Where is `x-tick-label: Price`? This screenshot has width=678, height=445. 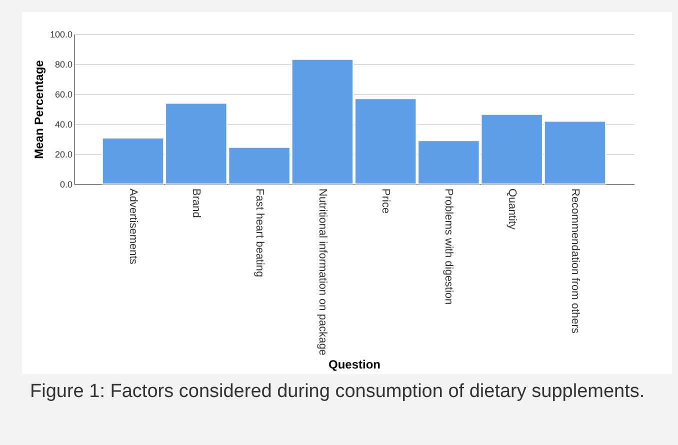 x-tick-label: Price is located at coordinates (386, 201).